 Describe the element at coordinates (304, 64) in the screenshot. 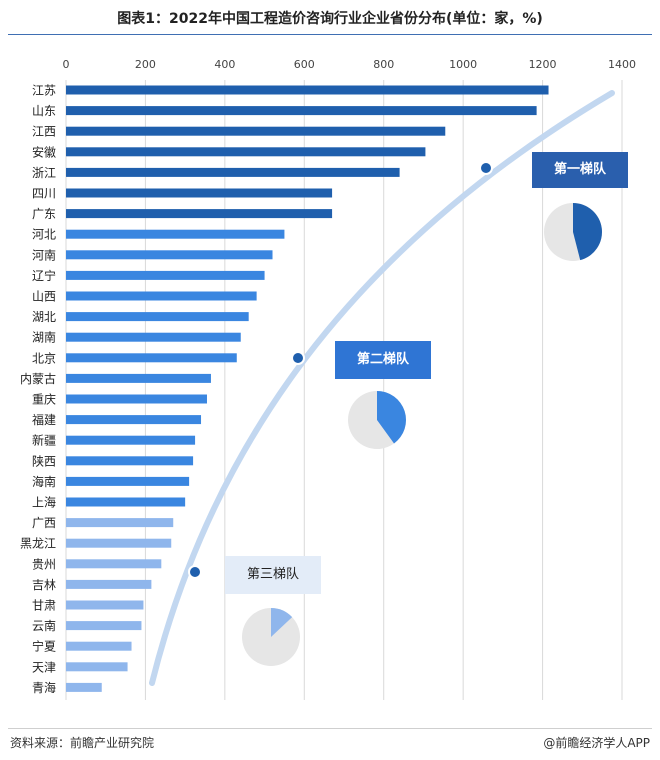

I see `x-tick-label: 600` at that location.